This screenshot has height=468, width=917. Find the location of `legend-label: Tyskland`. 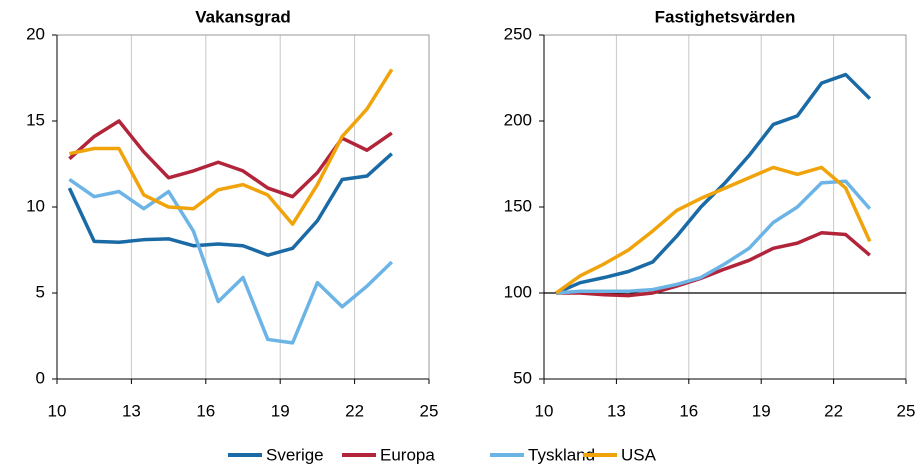

legend-label: Tyskland is located at coordinates (561, 454).